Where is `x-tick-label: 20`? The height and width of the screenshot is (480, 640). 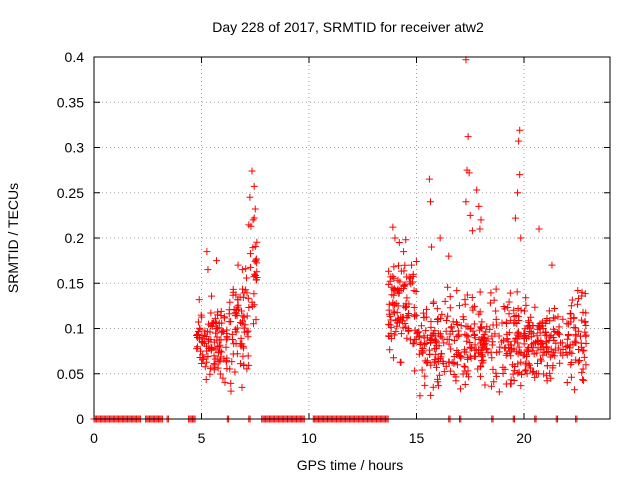 x-tick-label: 20 is located at coordinates (524, 438).